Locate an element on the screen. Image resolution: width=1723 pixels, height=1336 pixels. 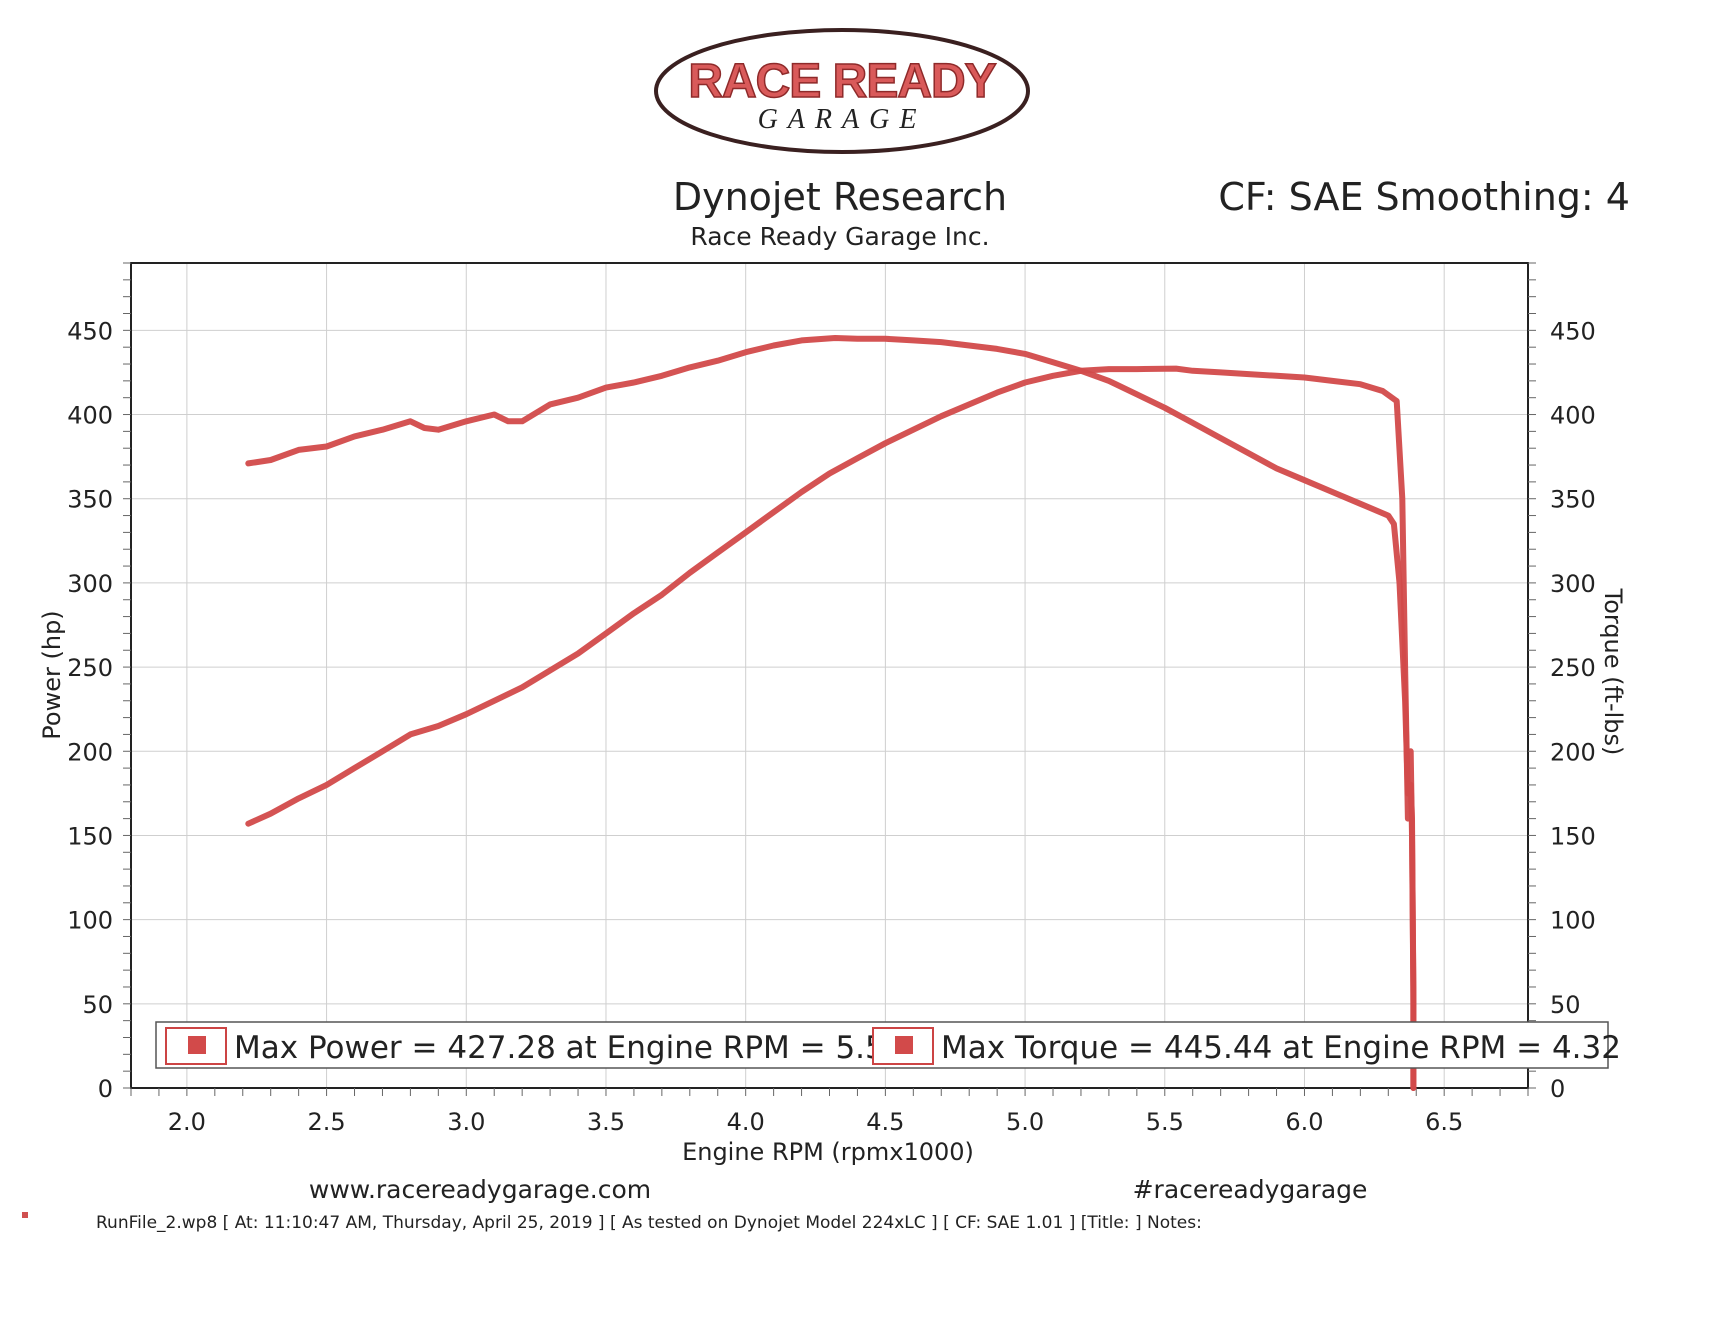
x-tick-label: 6.0 is located at coordinates (1304, 1122).